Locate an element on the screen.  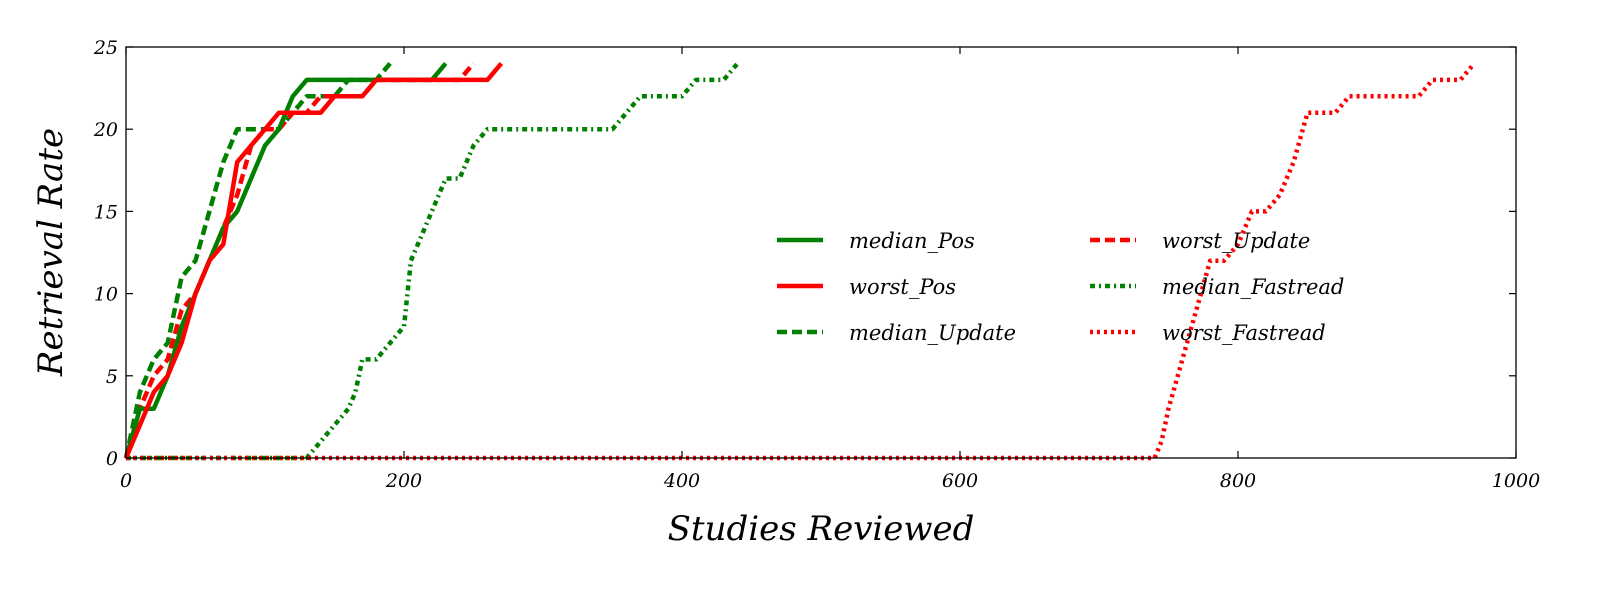
x-tick-label: 1000 is located at coordinates (1516, 481).